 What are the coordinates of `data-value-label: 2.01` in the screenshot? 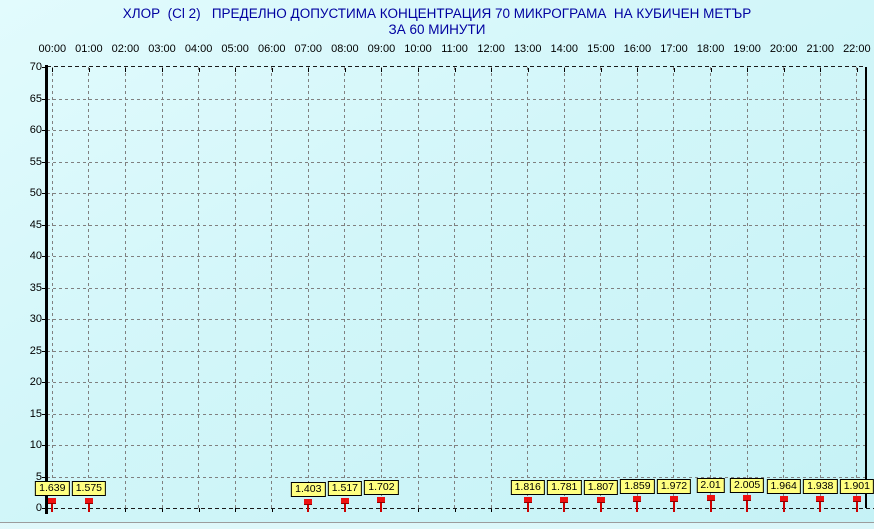 It's located at (710, 486).